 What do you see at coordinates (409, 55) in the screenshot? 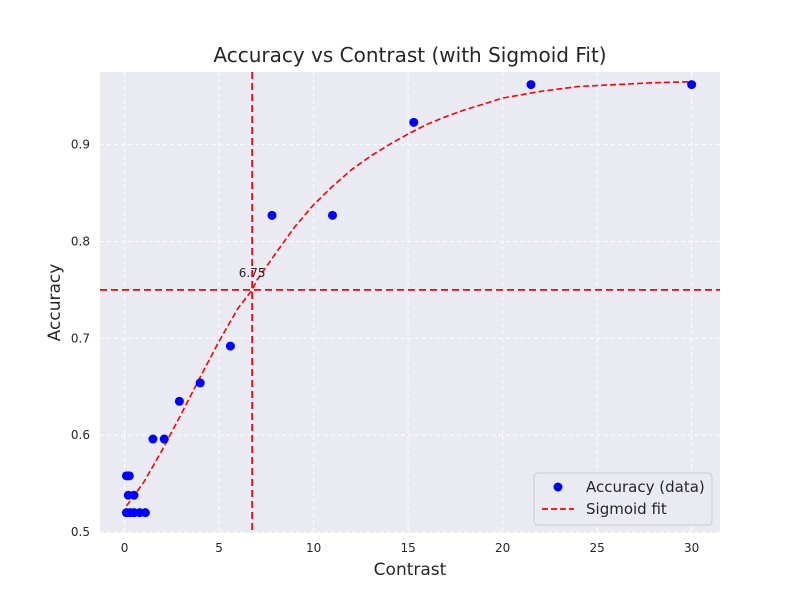
I see `chart-title: Accuracy vs Contrast (with Sigmoid Fit)` at bounding box center [409, 55].